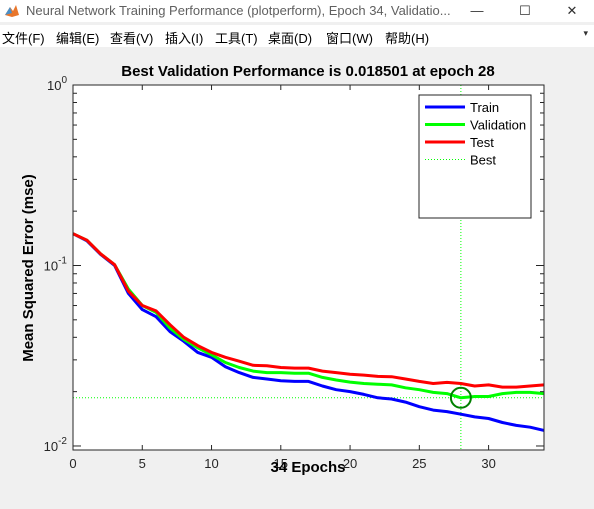 This screenshot has height=509, width=594. Describe the element at coordinates (57, 84) in the screenshot. I see `y-tick-label: 10⁰` at that location.